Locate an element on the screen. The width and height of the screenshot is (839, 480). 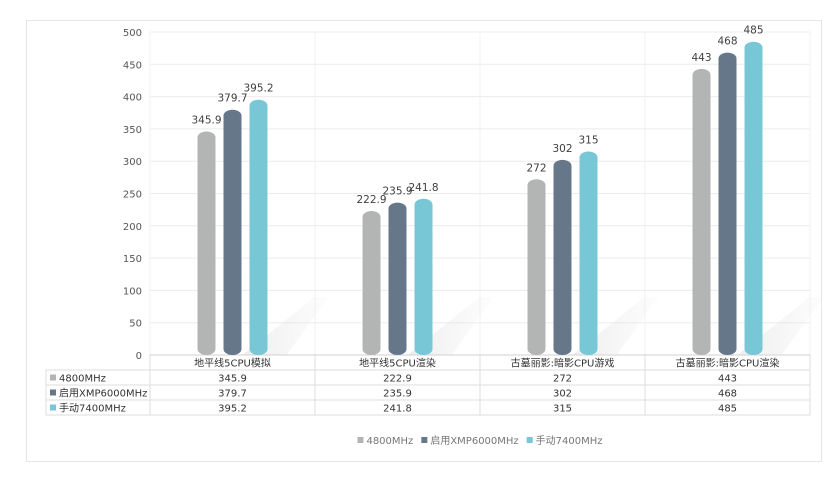
table-cell: 302 is located at coordinates (562, 394).